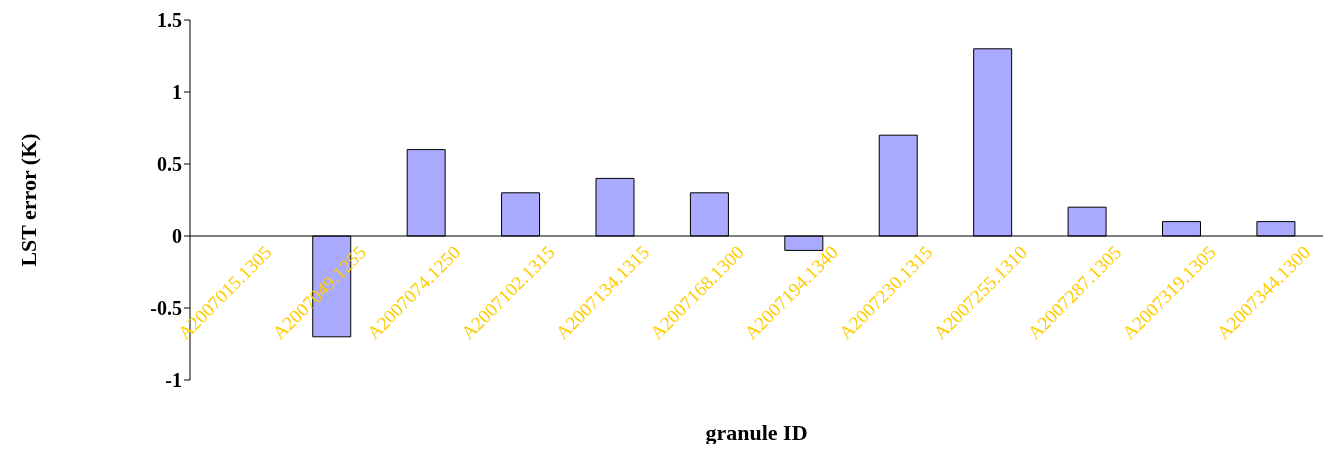  I want to click on y-tick-label: -0.5, so click(166, 308).